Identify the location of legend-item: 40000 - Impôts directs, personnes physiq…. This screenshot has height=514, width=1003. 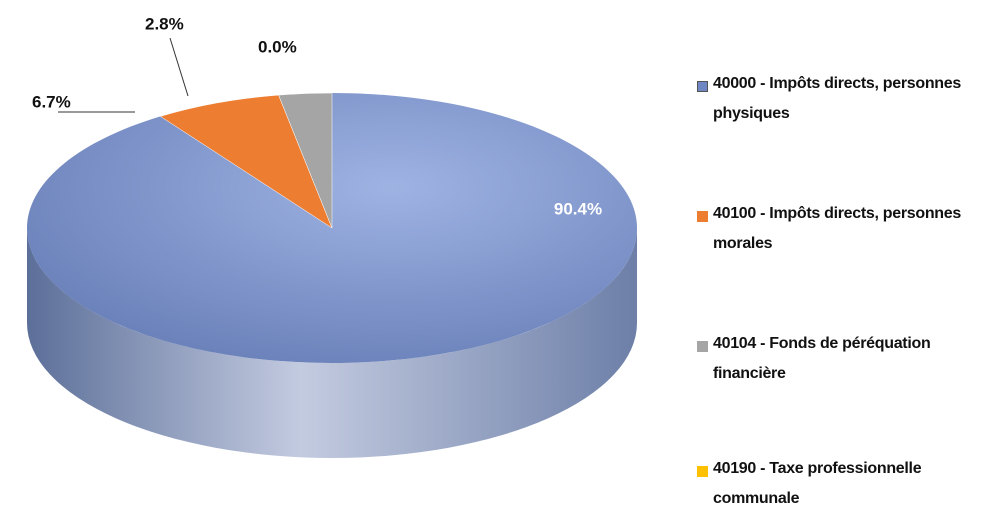
(850, 102).